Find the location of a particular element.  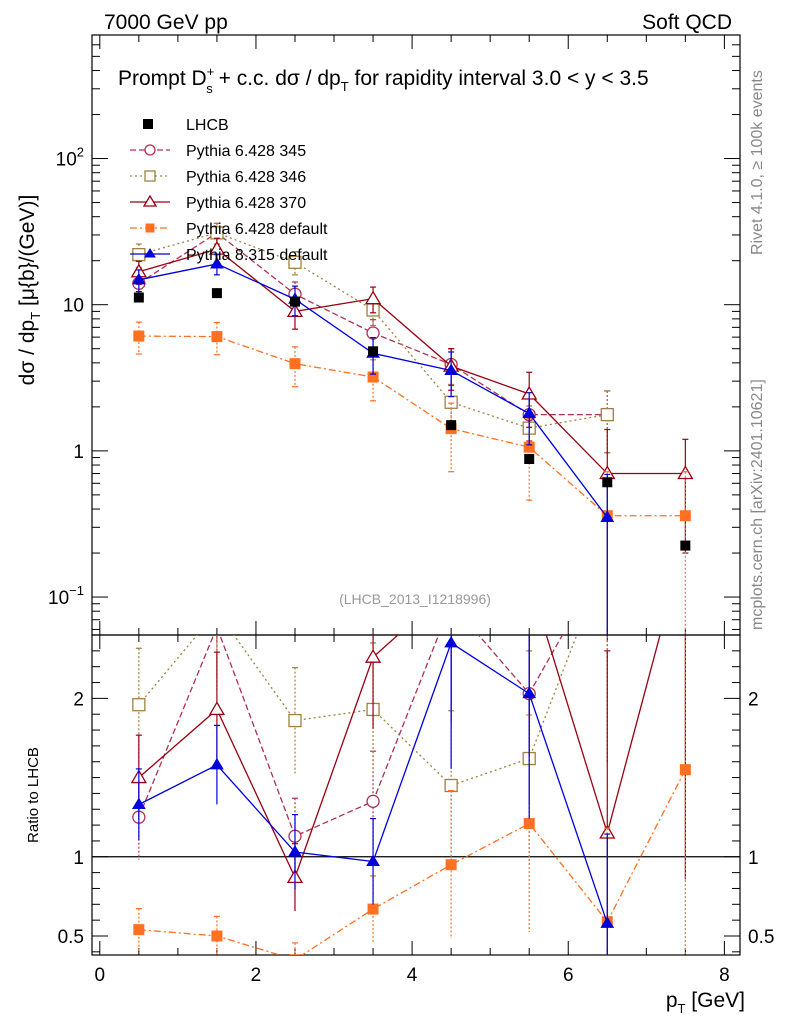

x-tick-label: 8 is located at coordinates (724, 975).